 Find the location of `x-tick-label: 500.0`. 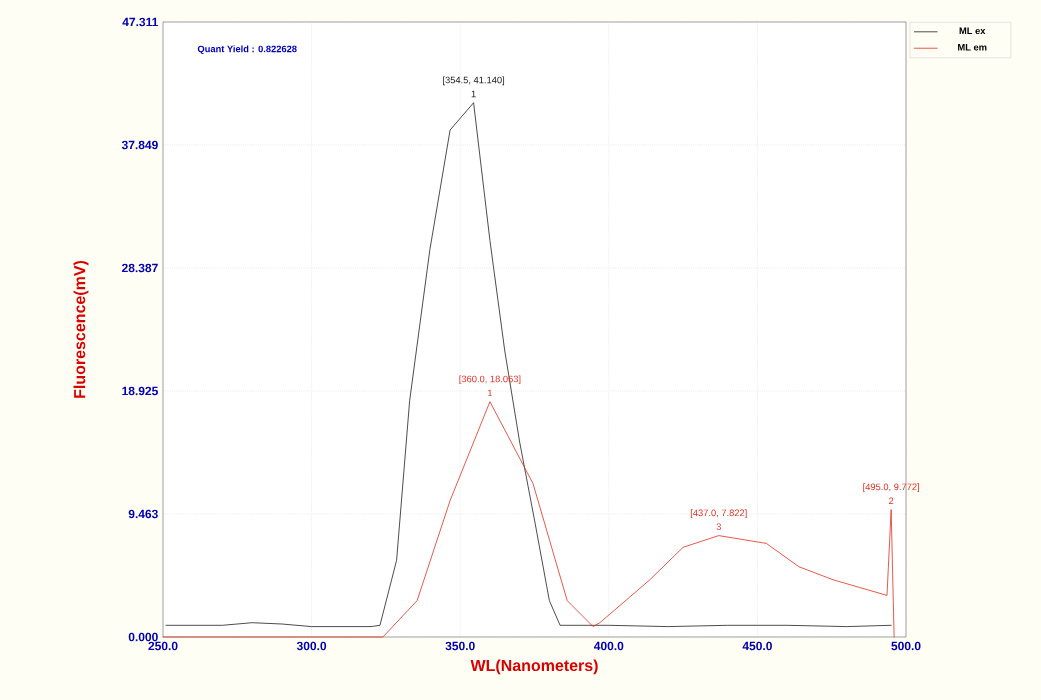

x-tick-label: 500.0 is located at coordinates (906, 646).